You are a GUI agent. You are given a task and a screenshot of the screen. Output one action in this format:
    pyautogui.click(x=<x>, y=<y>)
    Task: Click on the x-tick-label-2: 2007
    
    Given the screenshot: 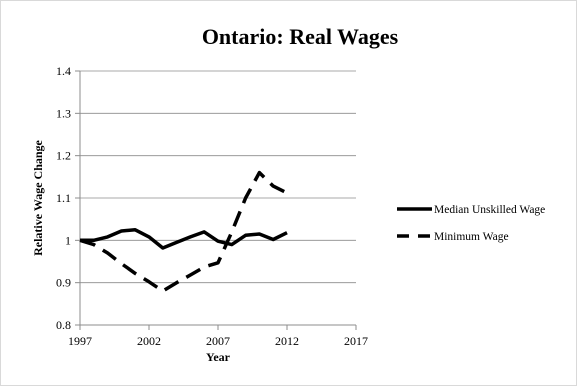 What is the action you would take?
    pyautogui.click(x=218, y=341)
    